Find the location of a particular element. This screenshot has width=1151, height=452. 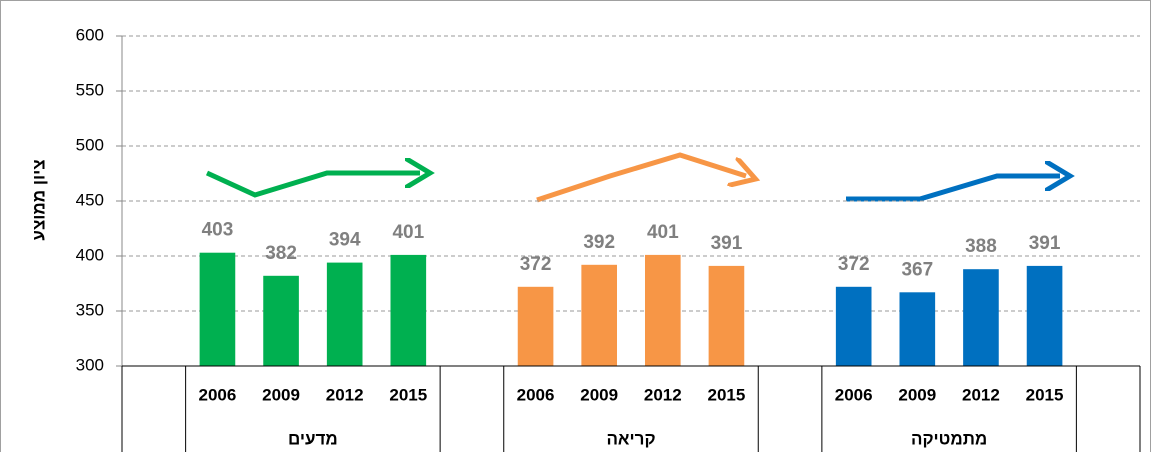

data-label: 392 is located at coordinates (599, 242).